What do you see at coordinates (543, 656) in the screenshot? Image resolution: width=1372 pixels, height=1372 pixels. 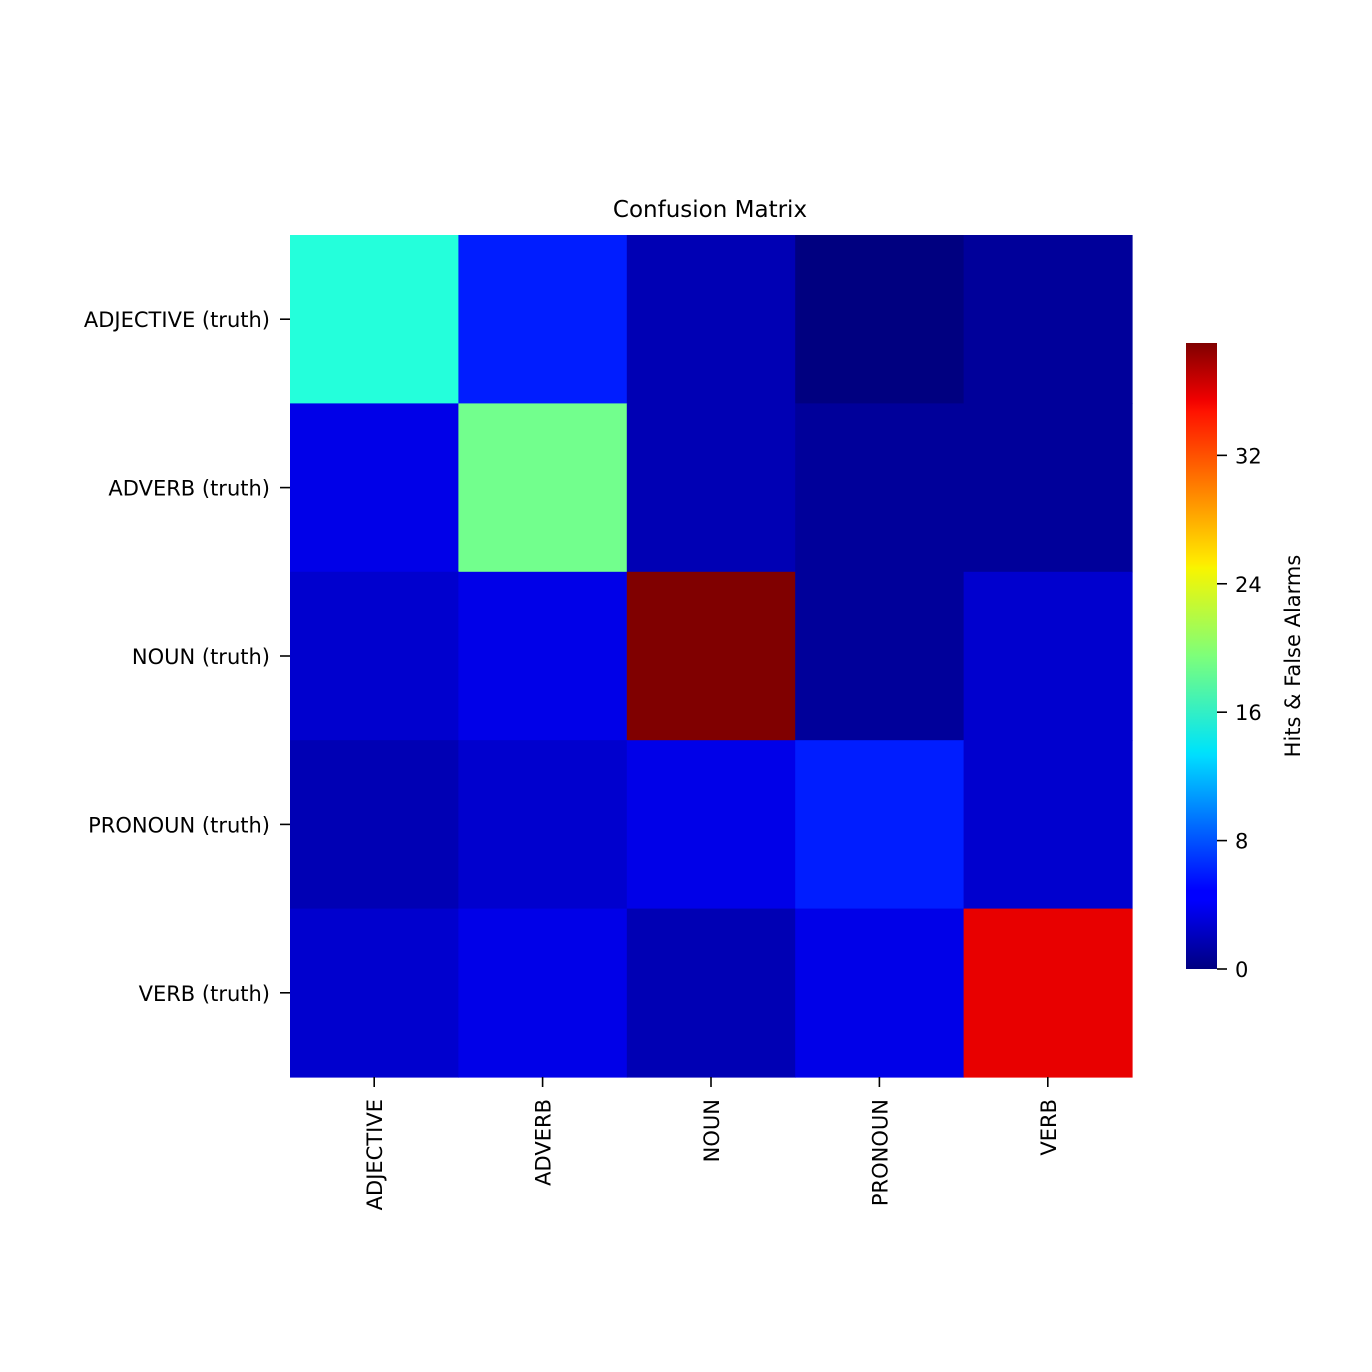 I see `heatmap-cell-r2-c1` at bounding box center [543, 656].